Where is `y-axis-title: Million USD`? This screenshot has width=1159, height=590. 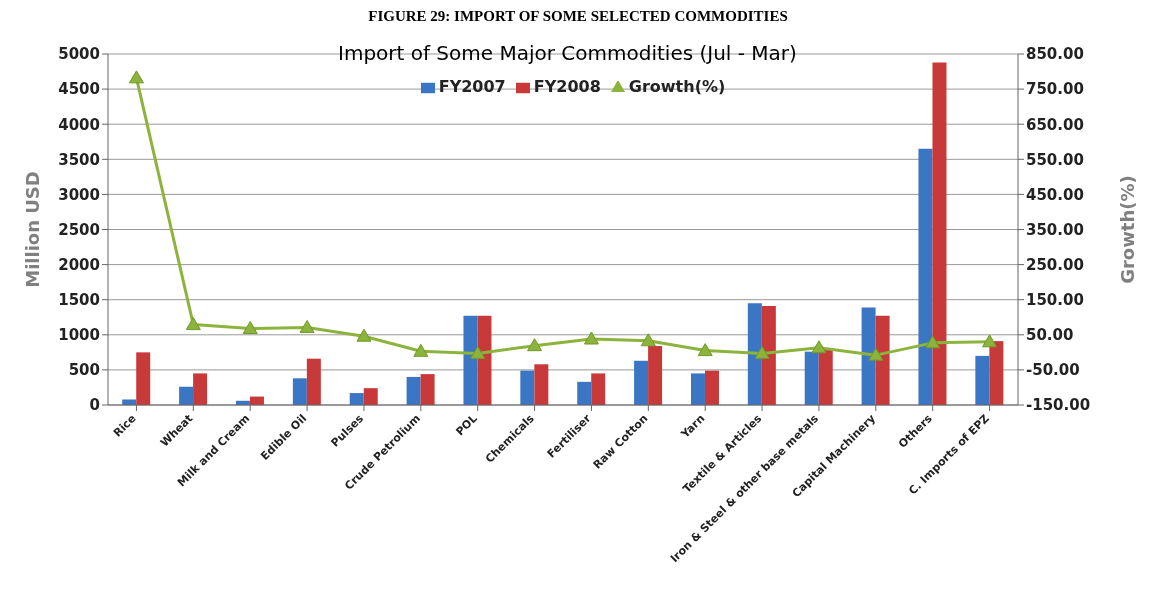 y-axis-title: Million USD is located at coordinates (33, 229).